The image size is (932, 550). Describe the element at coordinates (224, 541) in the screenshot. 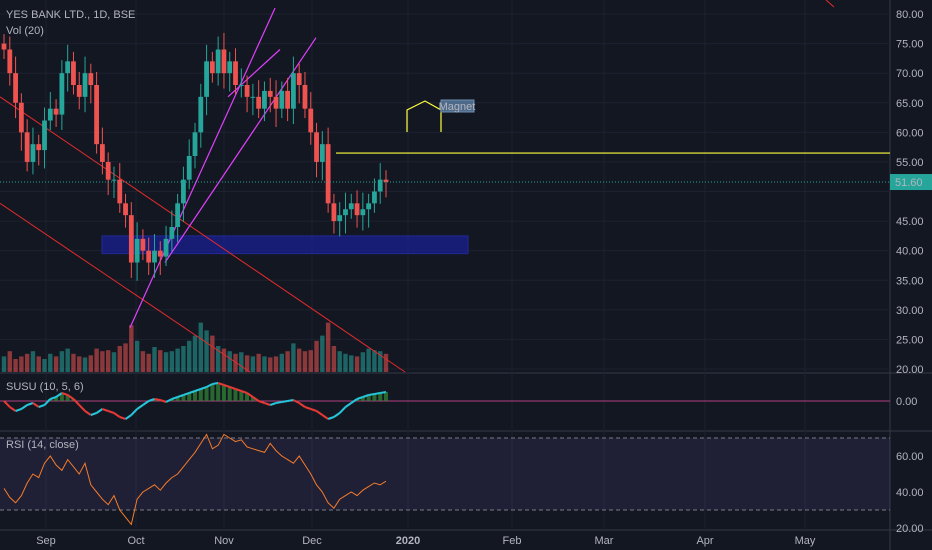

I see `time-tick-label: Nov` at that location.